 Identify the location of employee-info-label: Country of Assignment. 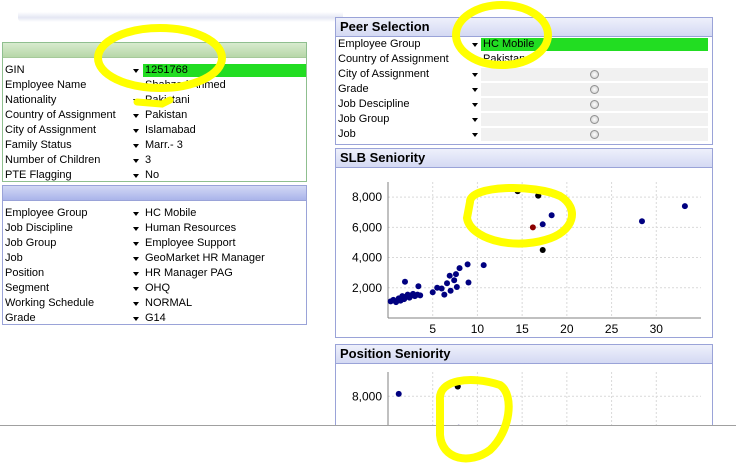
(60, 115).